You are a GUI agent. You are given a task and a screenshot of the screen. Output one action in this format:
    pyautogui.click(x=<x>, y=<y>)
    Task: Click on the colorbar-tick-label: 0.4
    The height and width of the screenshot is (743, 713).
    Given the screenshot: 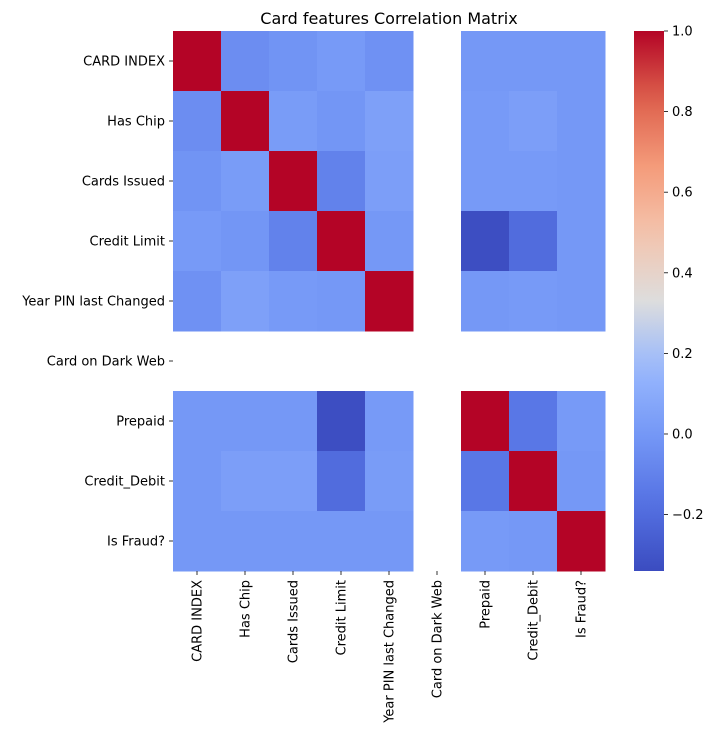 What is the action you would take?
    pyautogui.click(x=682, y=273)
    